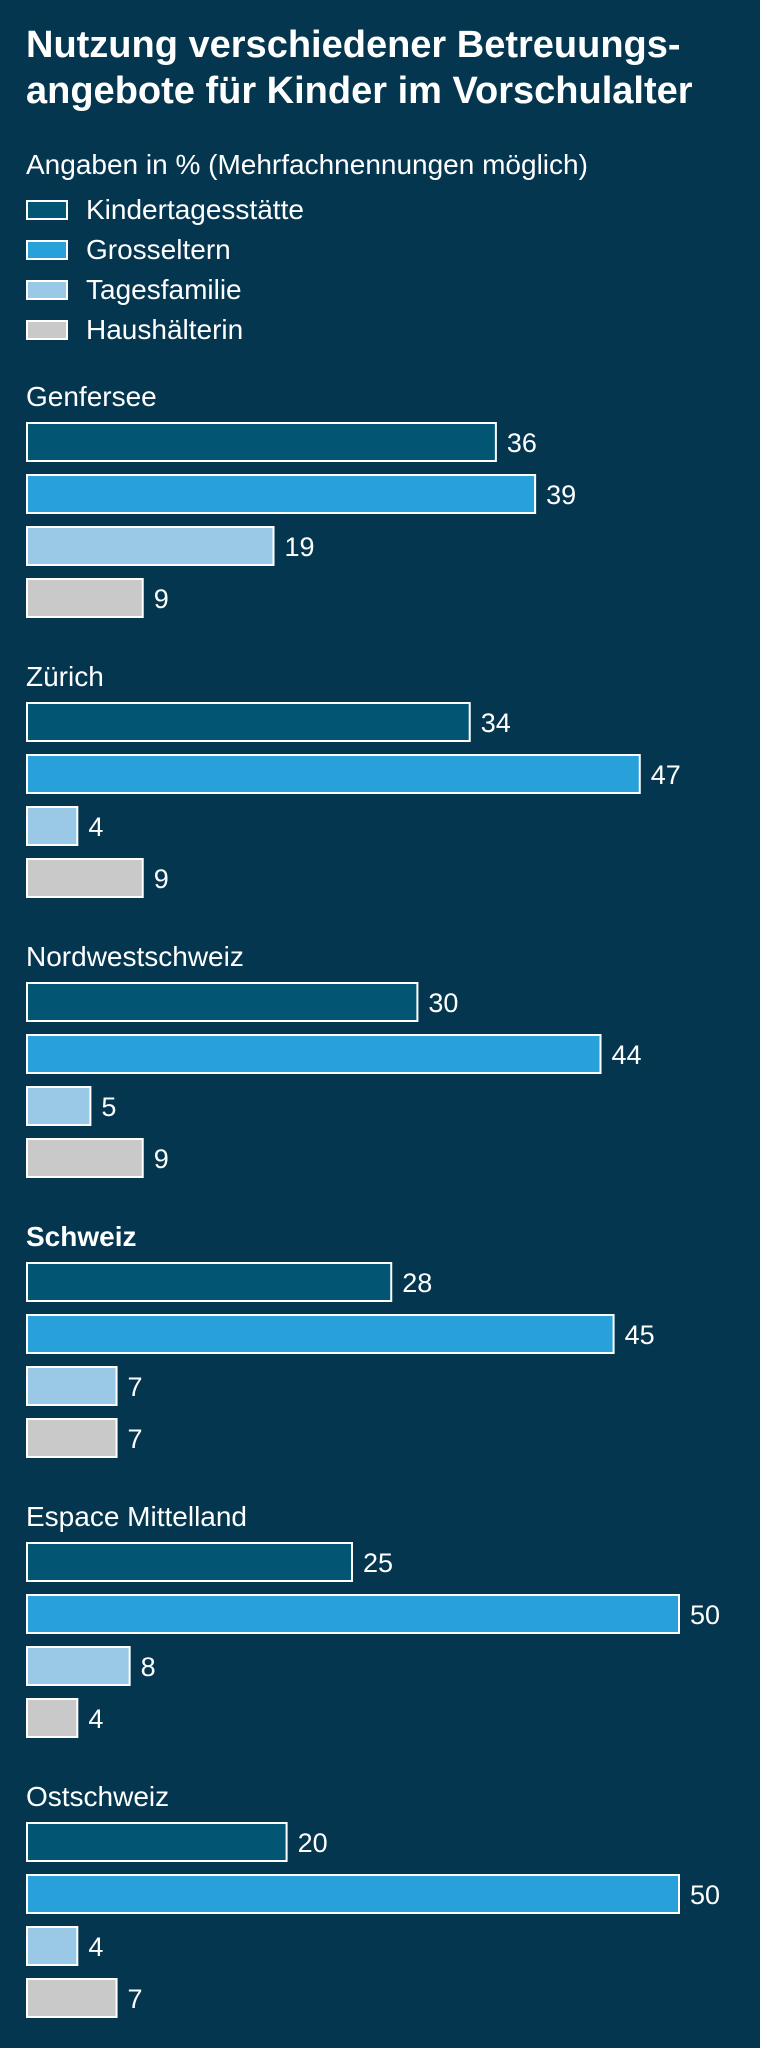  What do you see at coordinates (496, 723) in the screenshot?
I see `value-label-z-rich-0: 34` at bounding box center [496, 723].